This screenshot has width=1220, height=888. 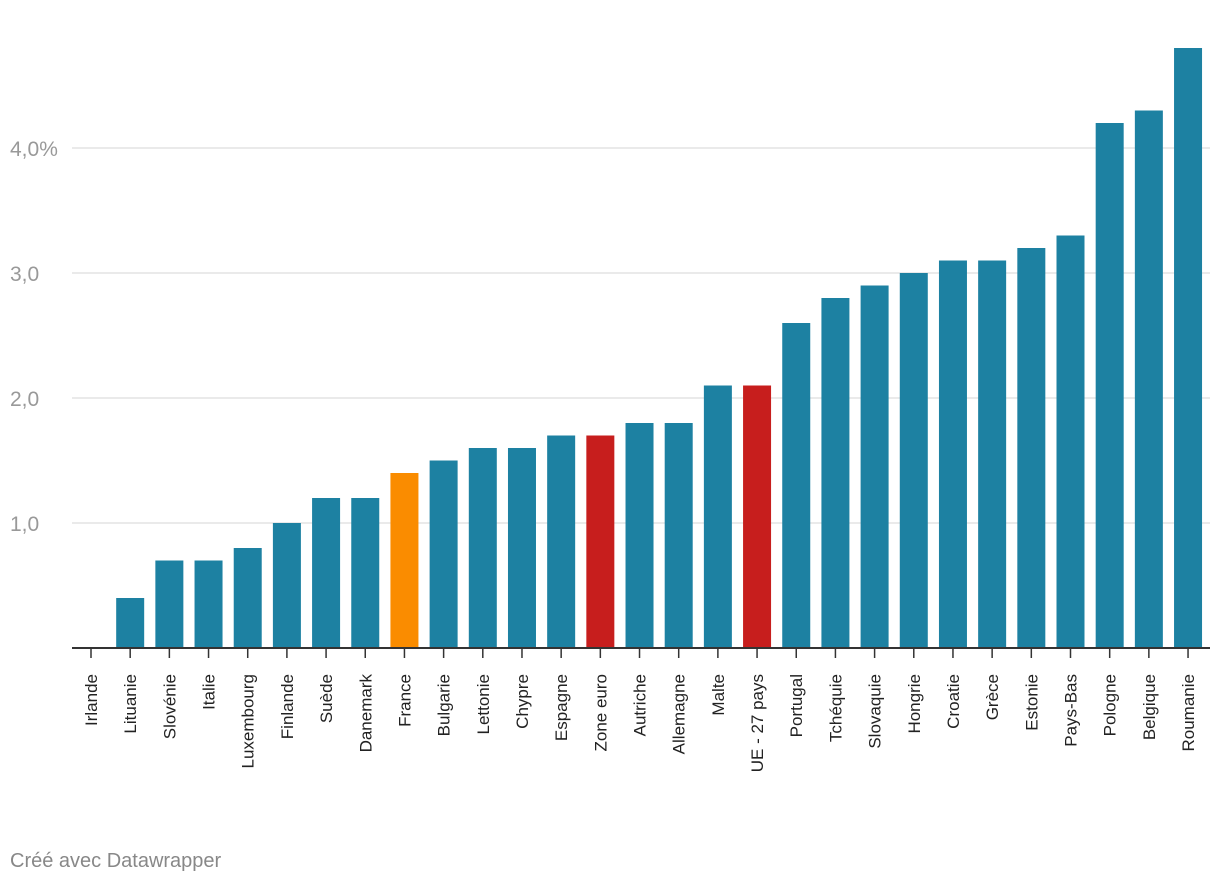 What do you see at coordinates (483, 704) in the screenshot?
I see `x-category-label: Lettonie` at bounding box center [483, 704].